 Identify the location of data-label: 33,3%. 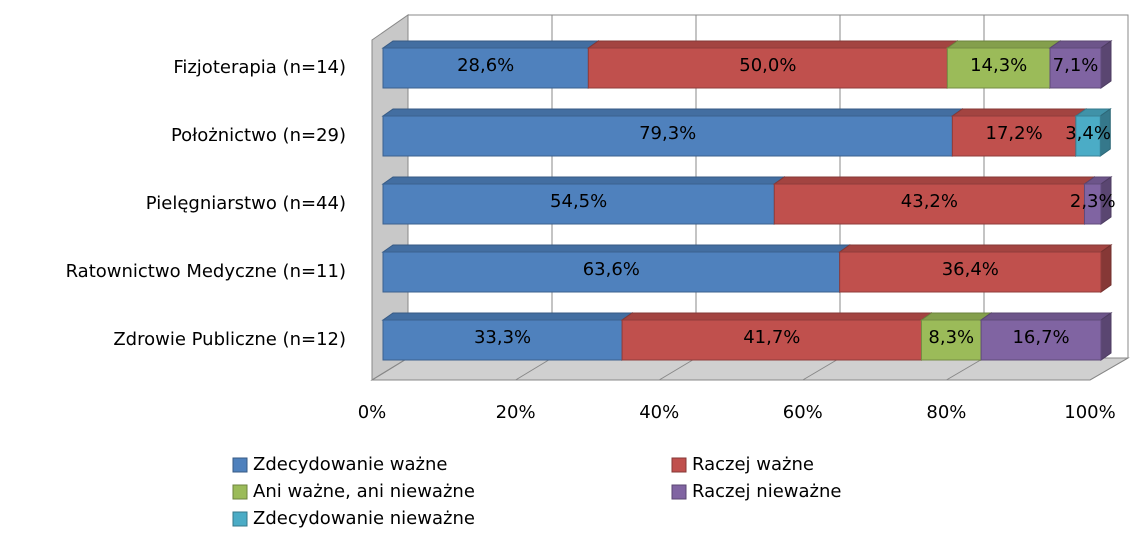
(502, 337).